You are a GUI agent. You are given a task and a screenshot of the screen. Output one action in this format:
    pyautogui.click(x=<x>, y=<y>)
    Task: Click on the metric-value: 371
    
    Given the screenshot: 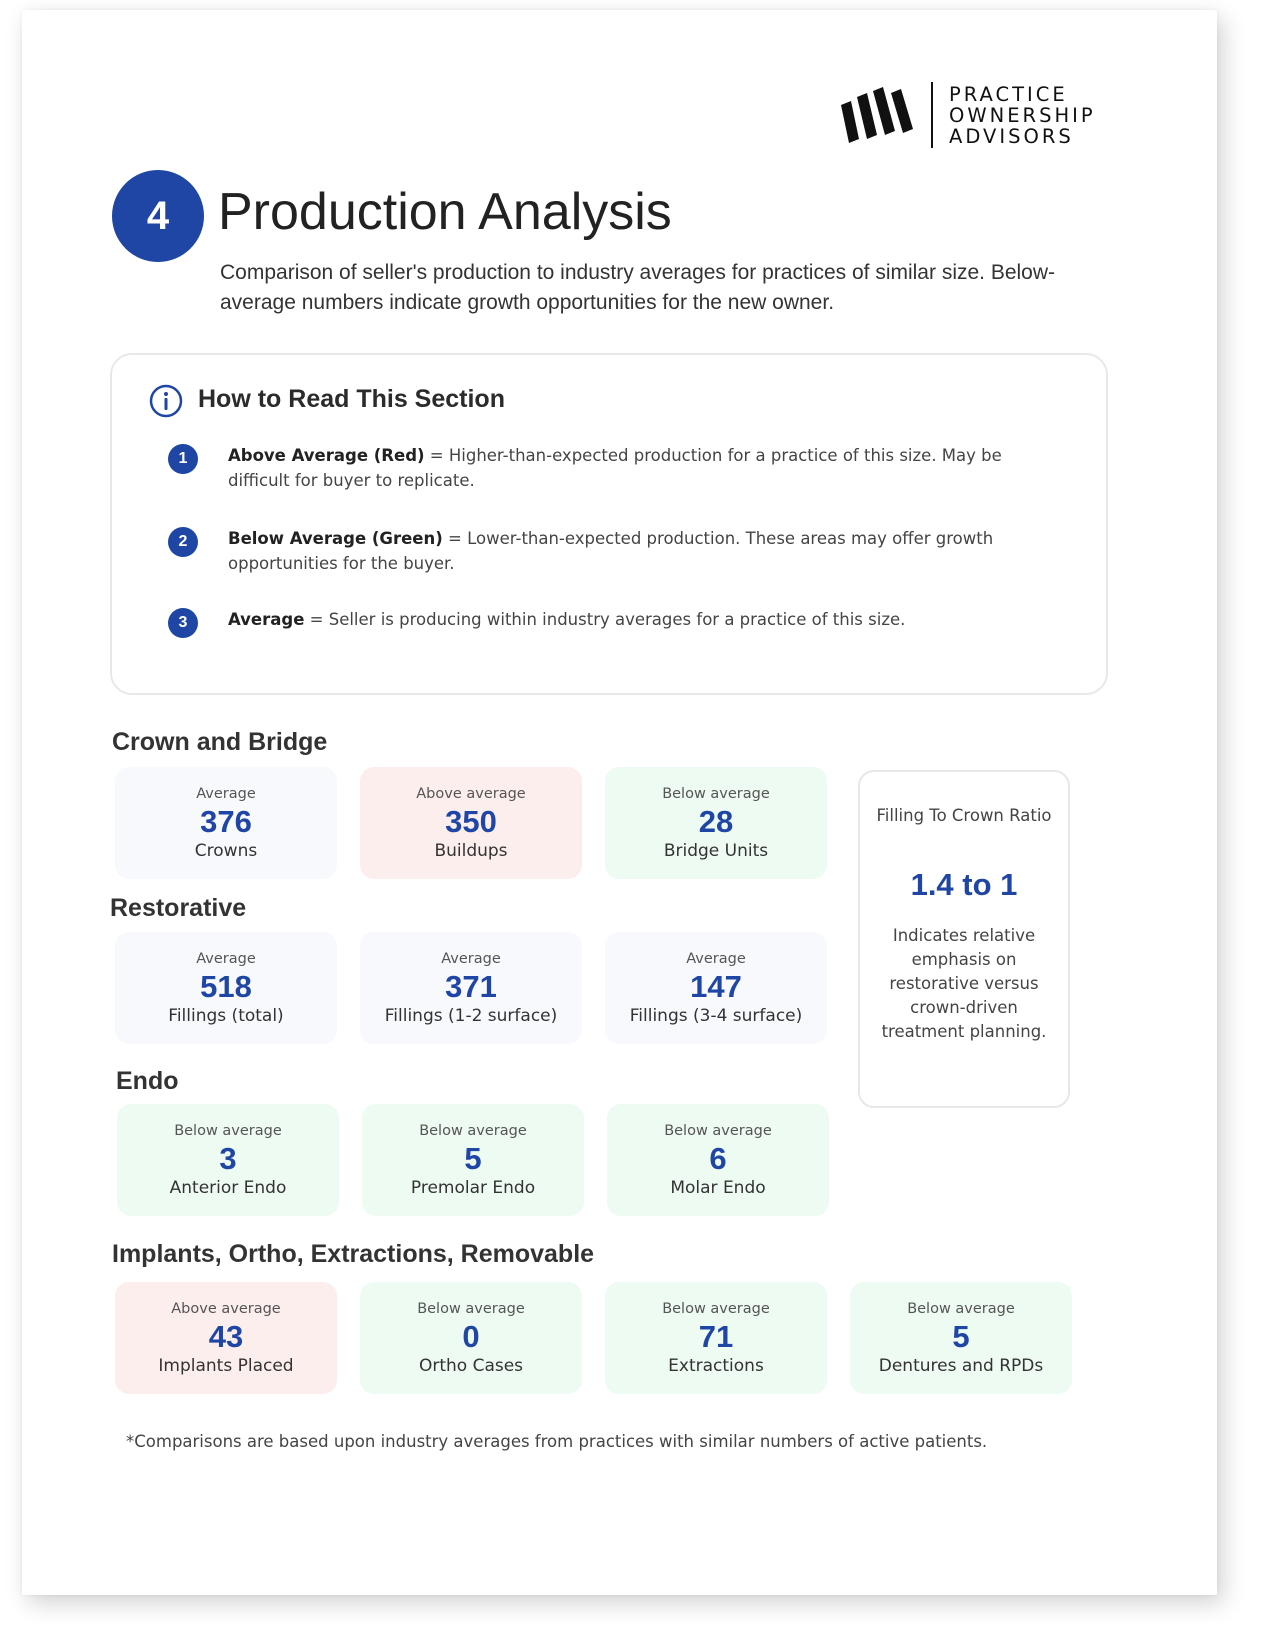 What is the action you would take?
    pyautogui.click(x=471, y=986)
    